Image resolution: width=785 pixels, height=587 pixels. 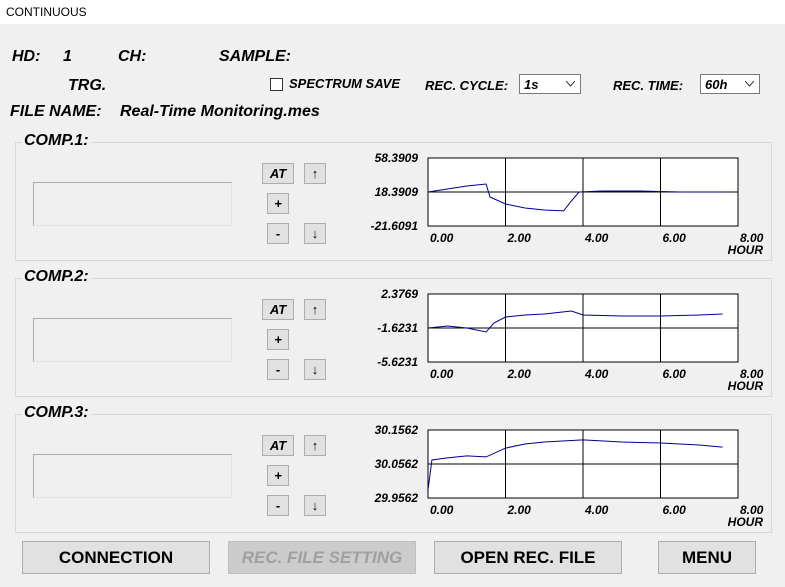 I want to click on title-bar, so click(x=392, y=12).